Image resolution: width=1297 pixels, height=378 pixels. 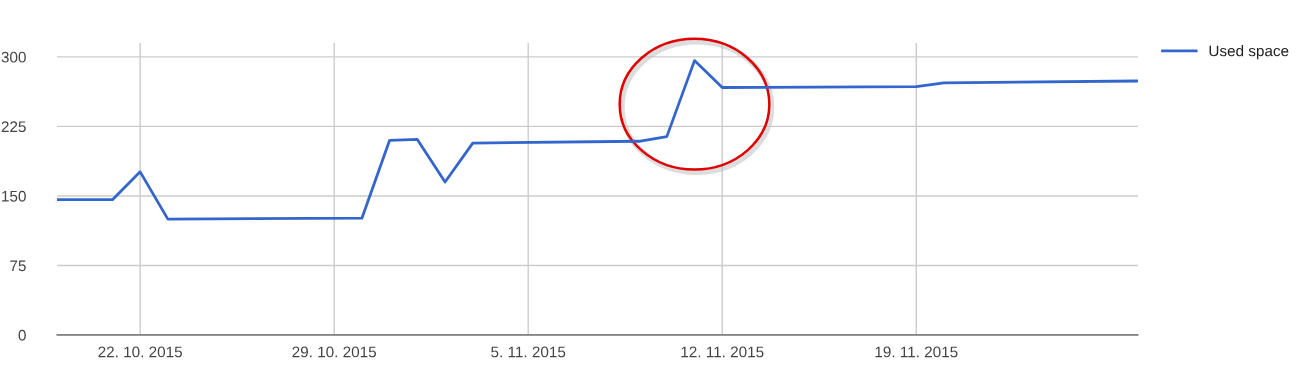 I want to click on y-tick-label: 300, so click(x=13, y=57).